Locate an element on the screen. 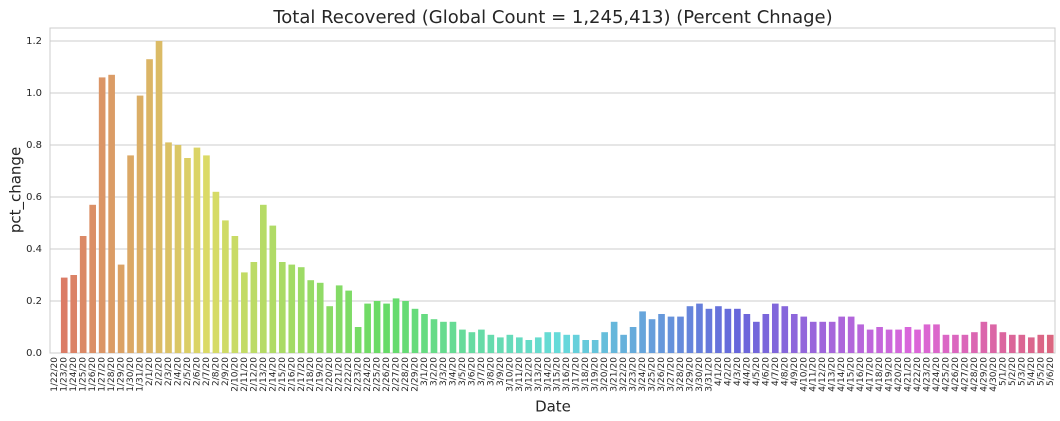  x-tick-label: 3/31/20 is located at coordinates (709, 374).